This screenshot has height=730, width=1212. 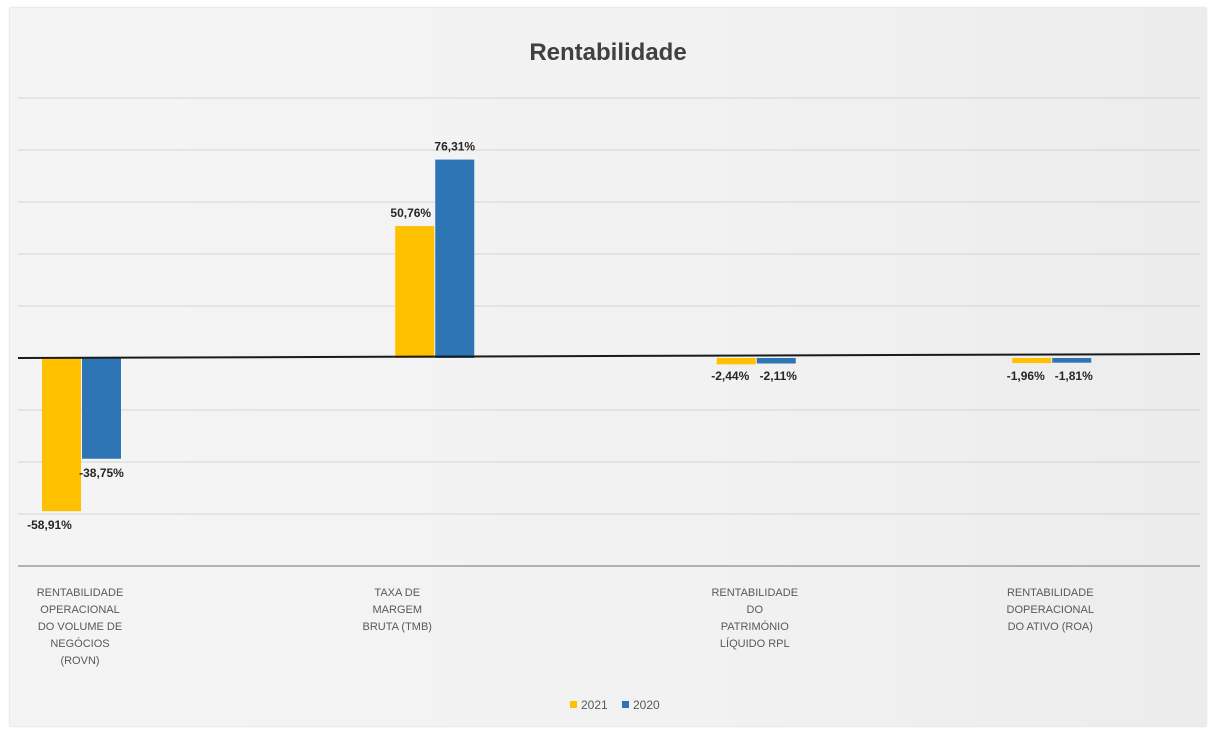 What do you see at coordinates (1026, 376) in the screenshot?
I see `data-label-2021-3: -1,96%` at bounding box center [1026, 376].